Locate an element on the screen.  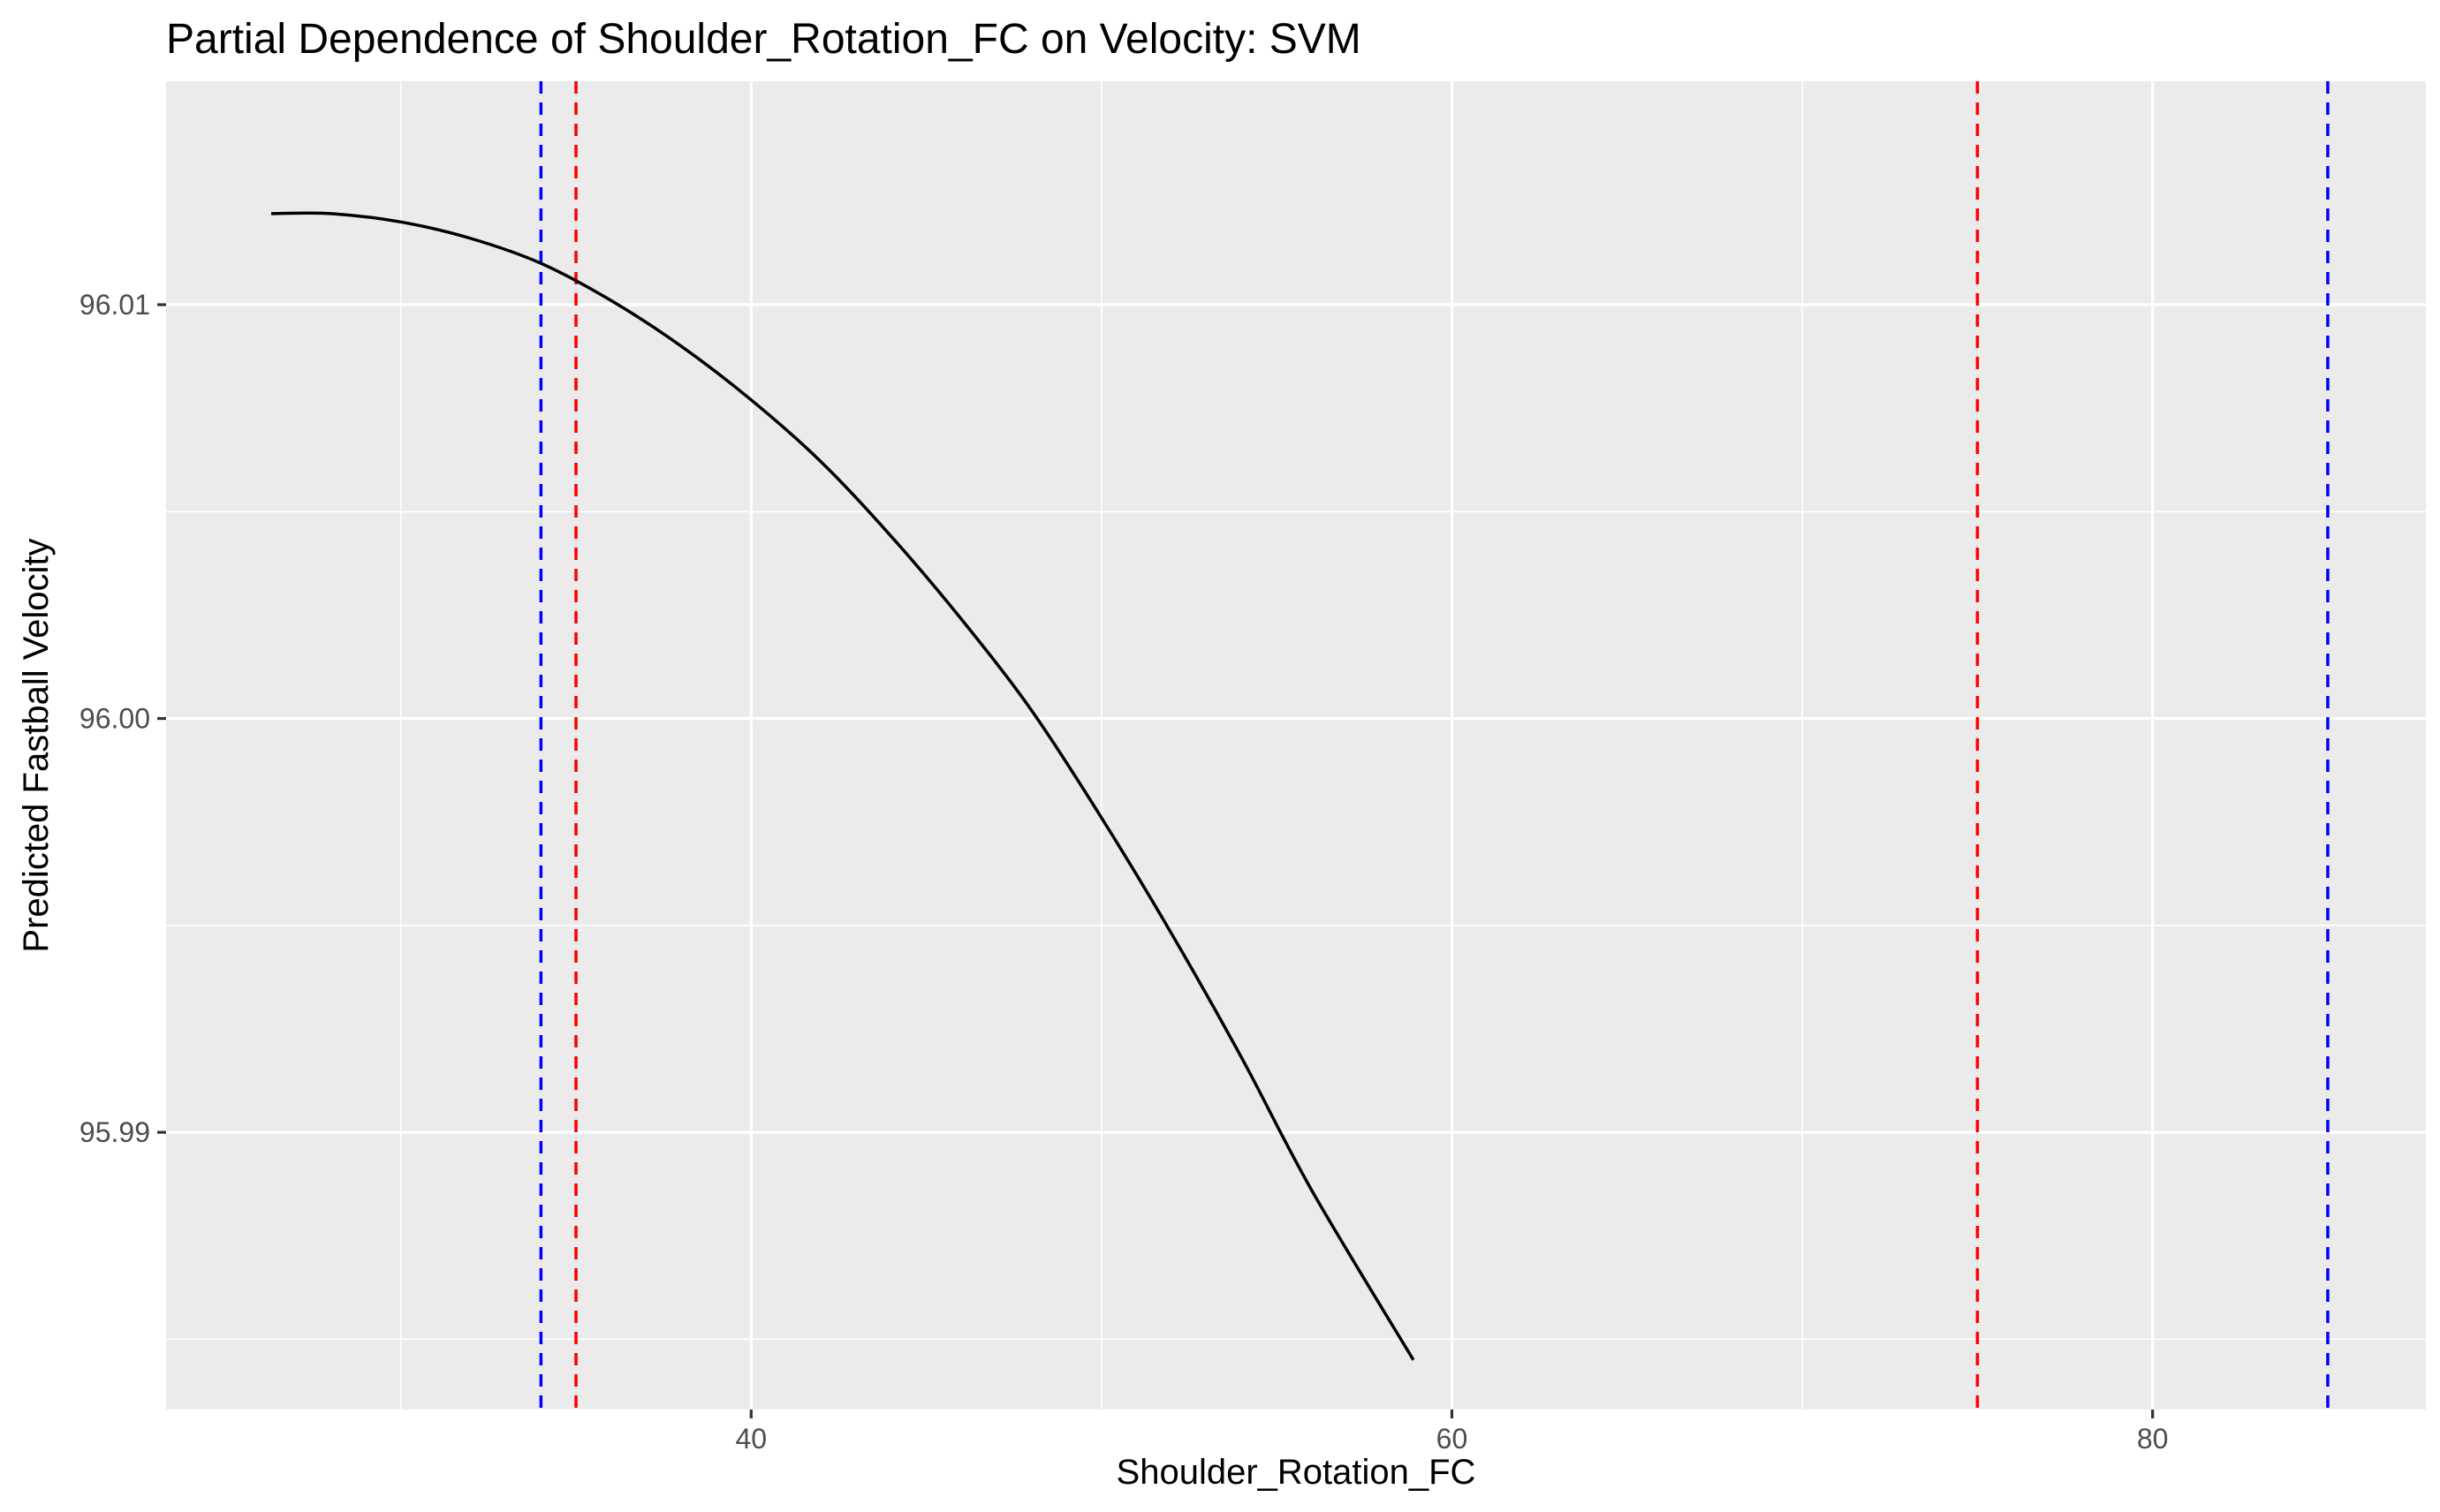
x-tick-label: 40 is located at coordinates (752, 1439).